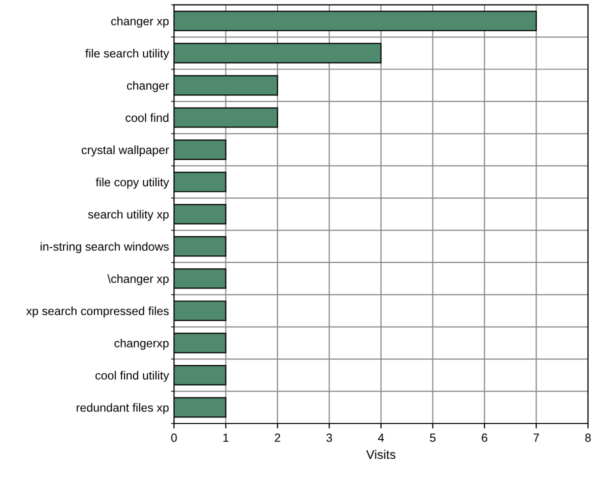  I want to click on x-tick-label: 1, so click(225, 438).